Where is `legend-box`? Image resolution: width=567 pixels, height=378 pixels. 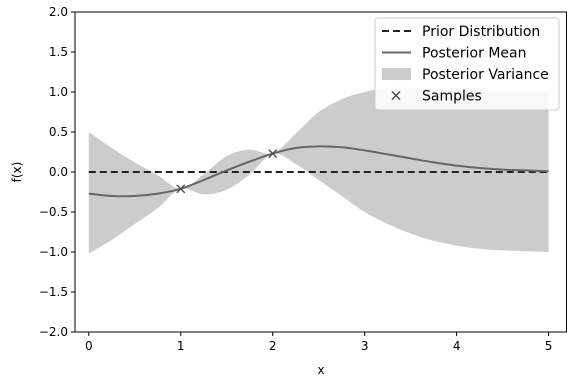
legend-box is located at coordinates (467, 64).